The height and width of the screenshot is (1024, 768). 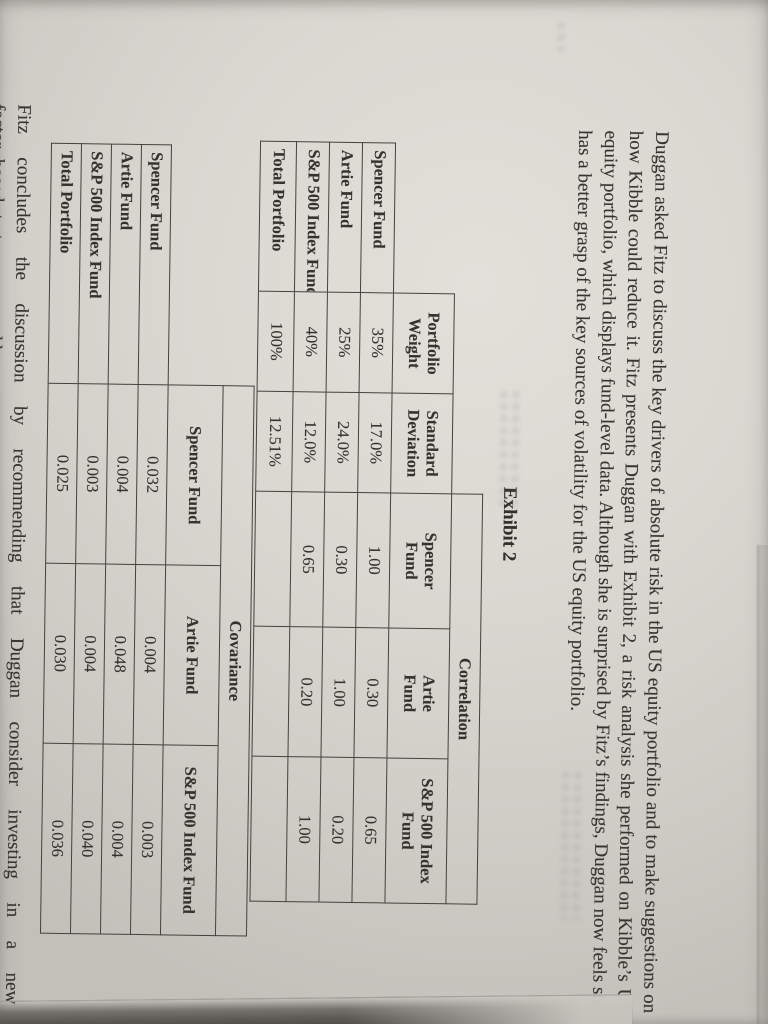 I want to click on cell: 0.040, so click(x=87, y=839).